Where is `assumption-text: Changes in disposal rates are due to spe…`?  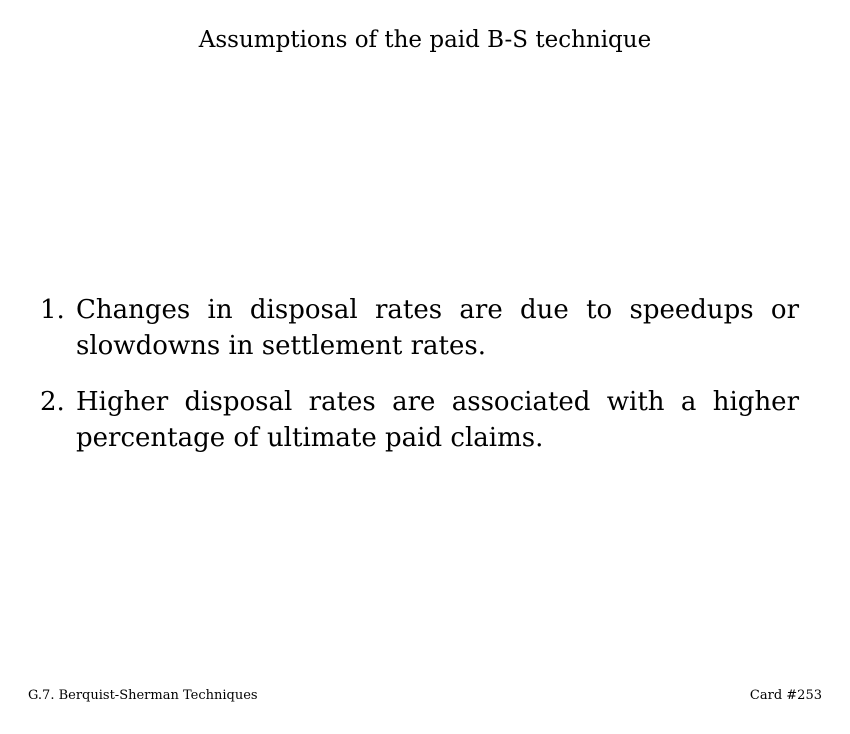 assumption-text: Changes in disposal rates are due to spe… is located at coordinates (437, 328).